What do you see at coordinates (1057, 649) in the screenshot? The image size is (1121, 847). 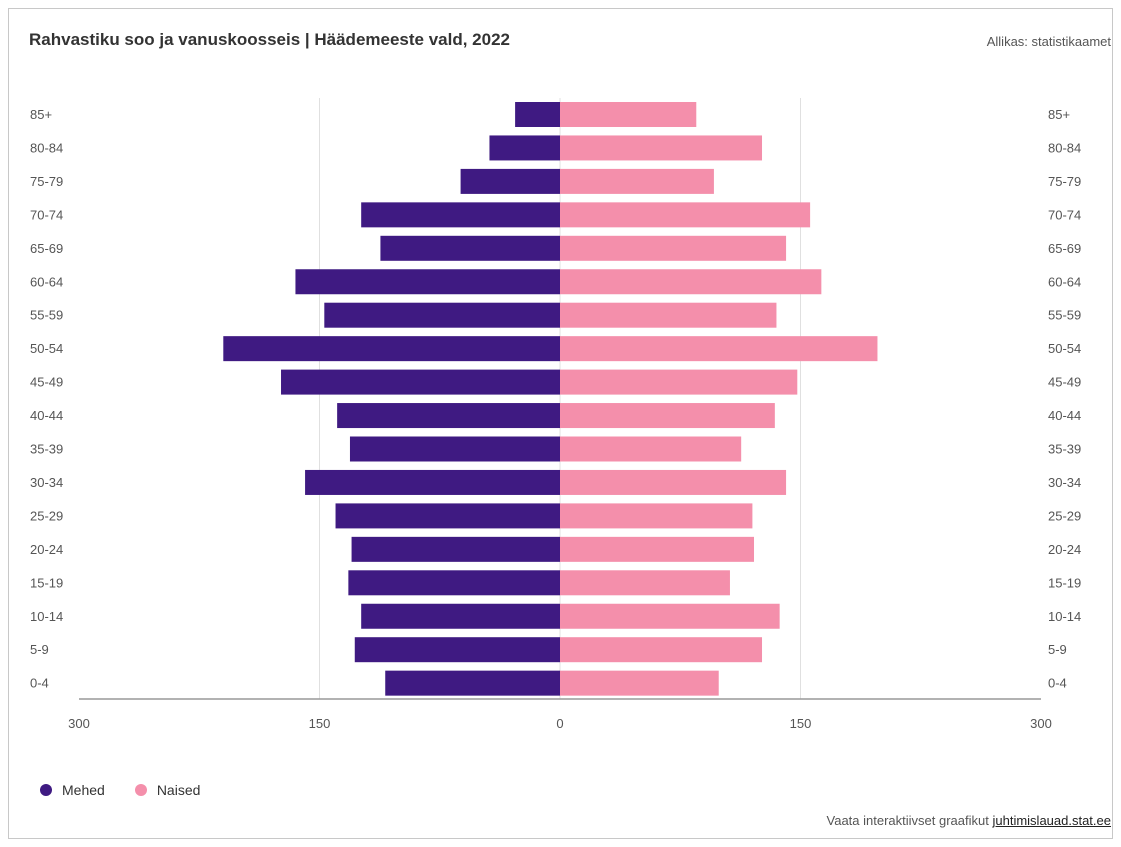 I see `y-tick-right-5-9: 5-9` at bounding box center [1057, 649].